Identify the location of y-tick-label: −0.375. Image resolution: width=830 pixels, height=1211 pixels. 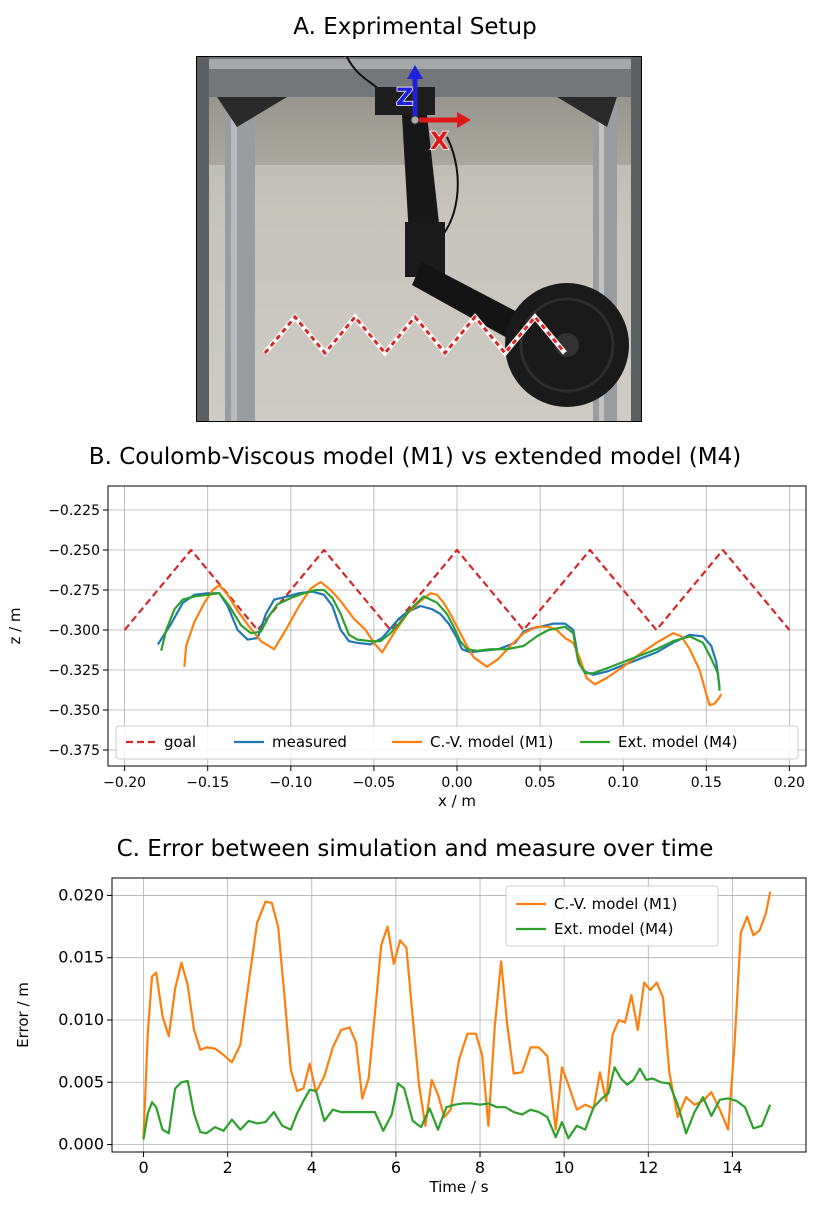
(74, 751).